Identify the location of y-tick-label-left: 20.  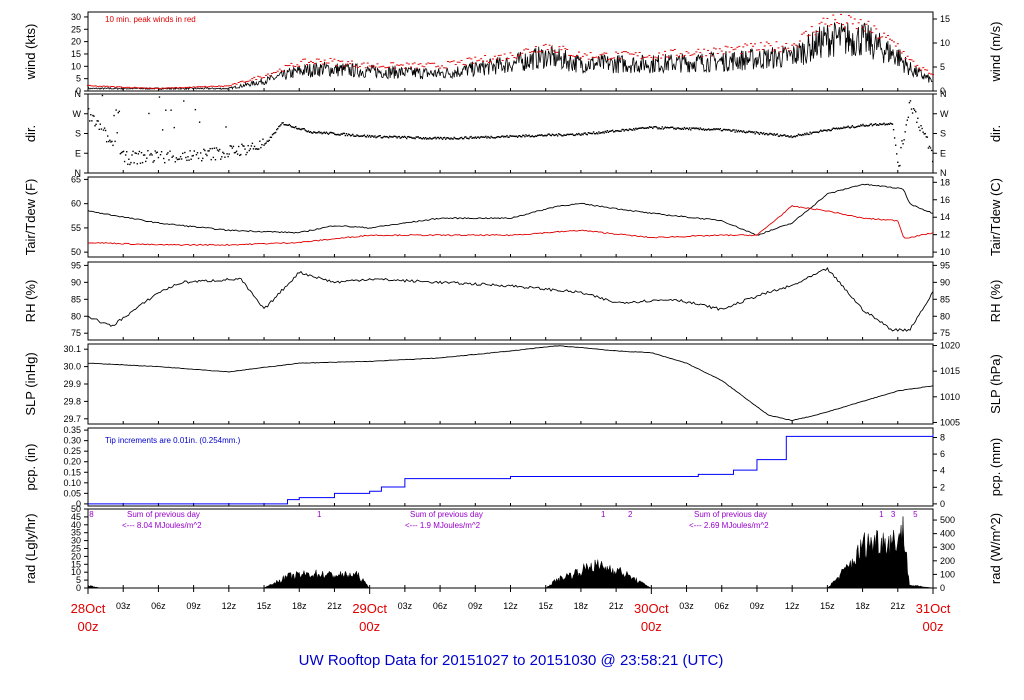
(76, 42).